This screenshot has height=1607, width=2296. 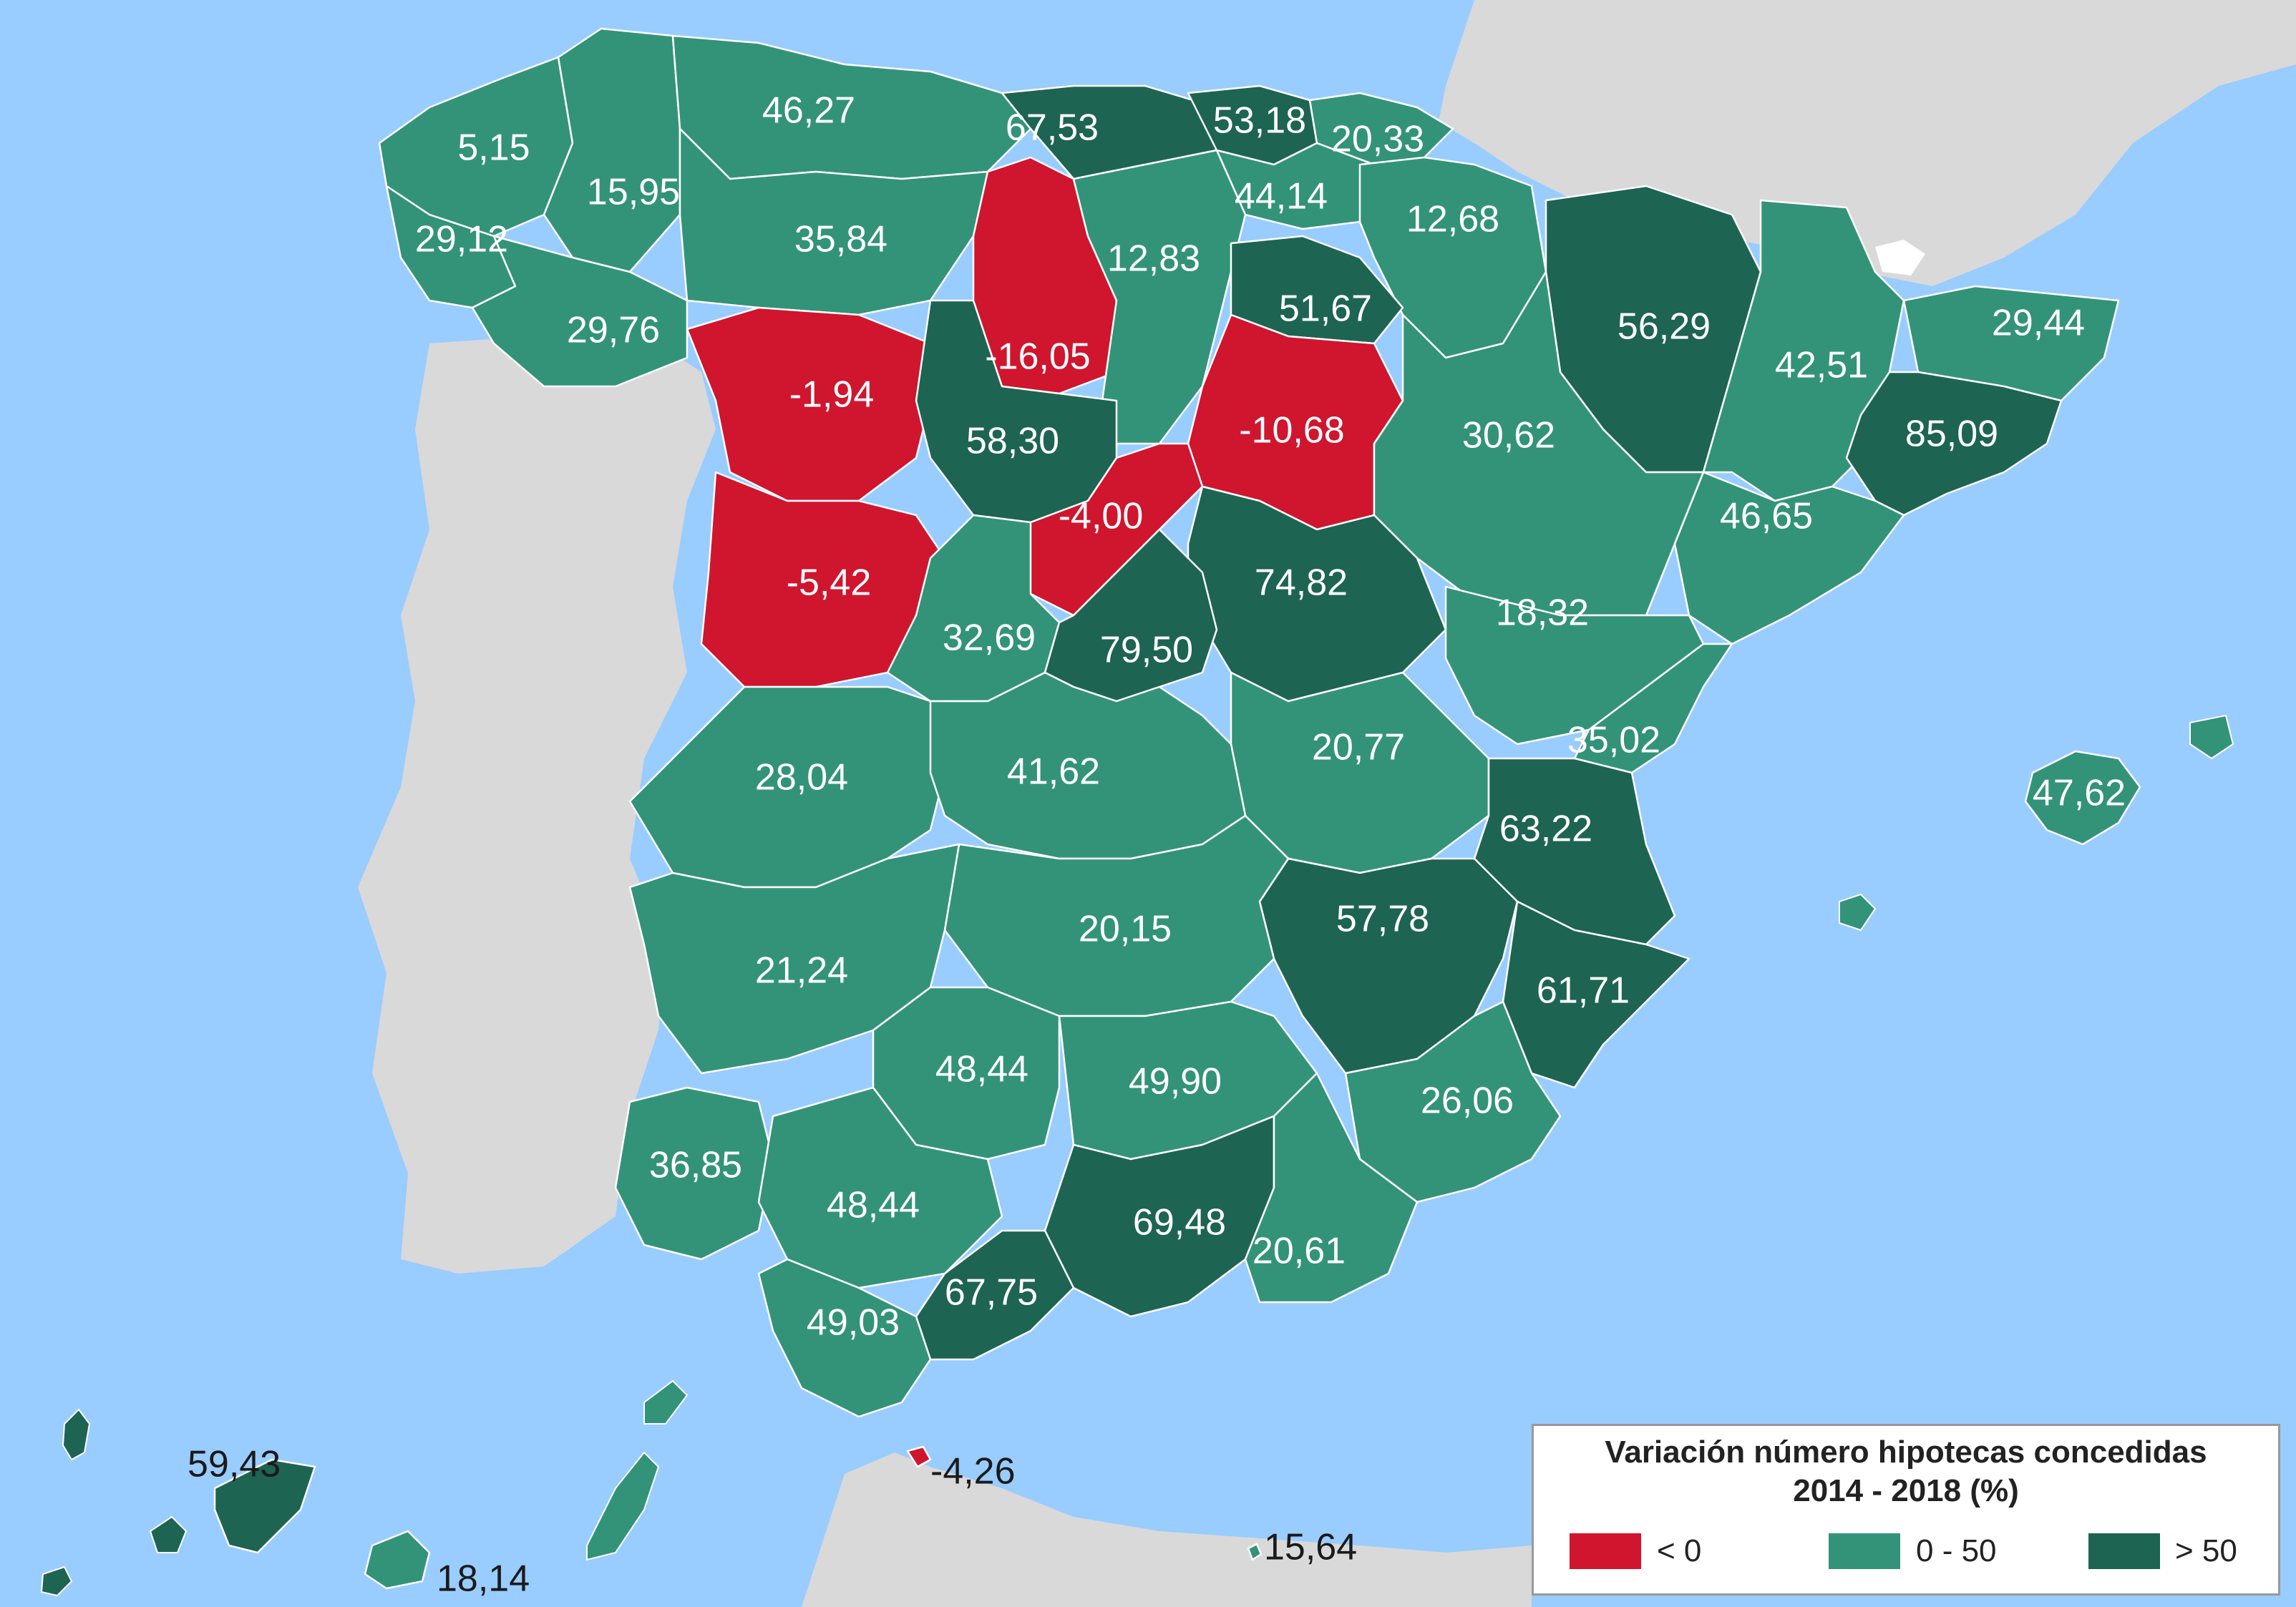 I want to click on north-africa-landmass, so click(x=1167, y=1529).